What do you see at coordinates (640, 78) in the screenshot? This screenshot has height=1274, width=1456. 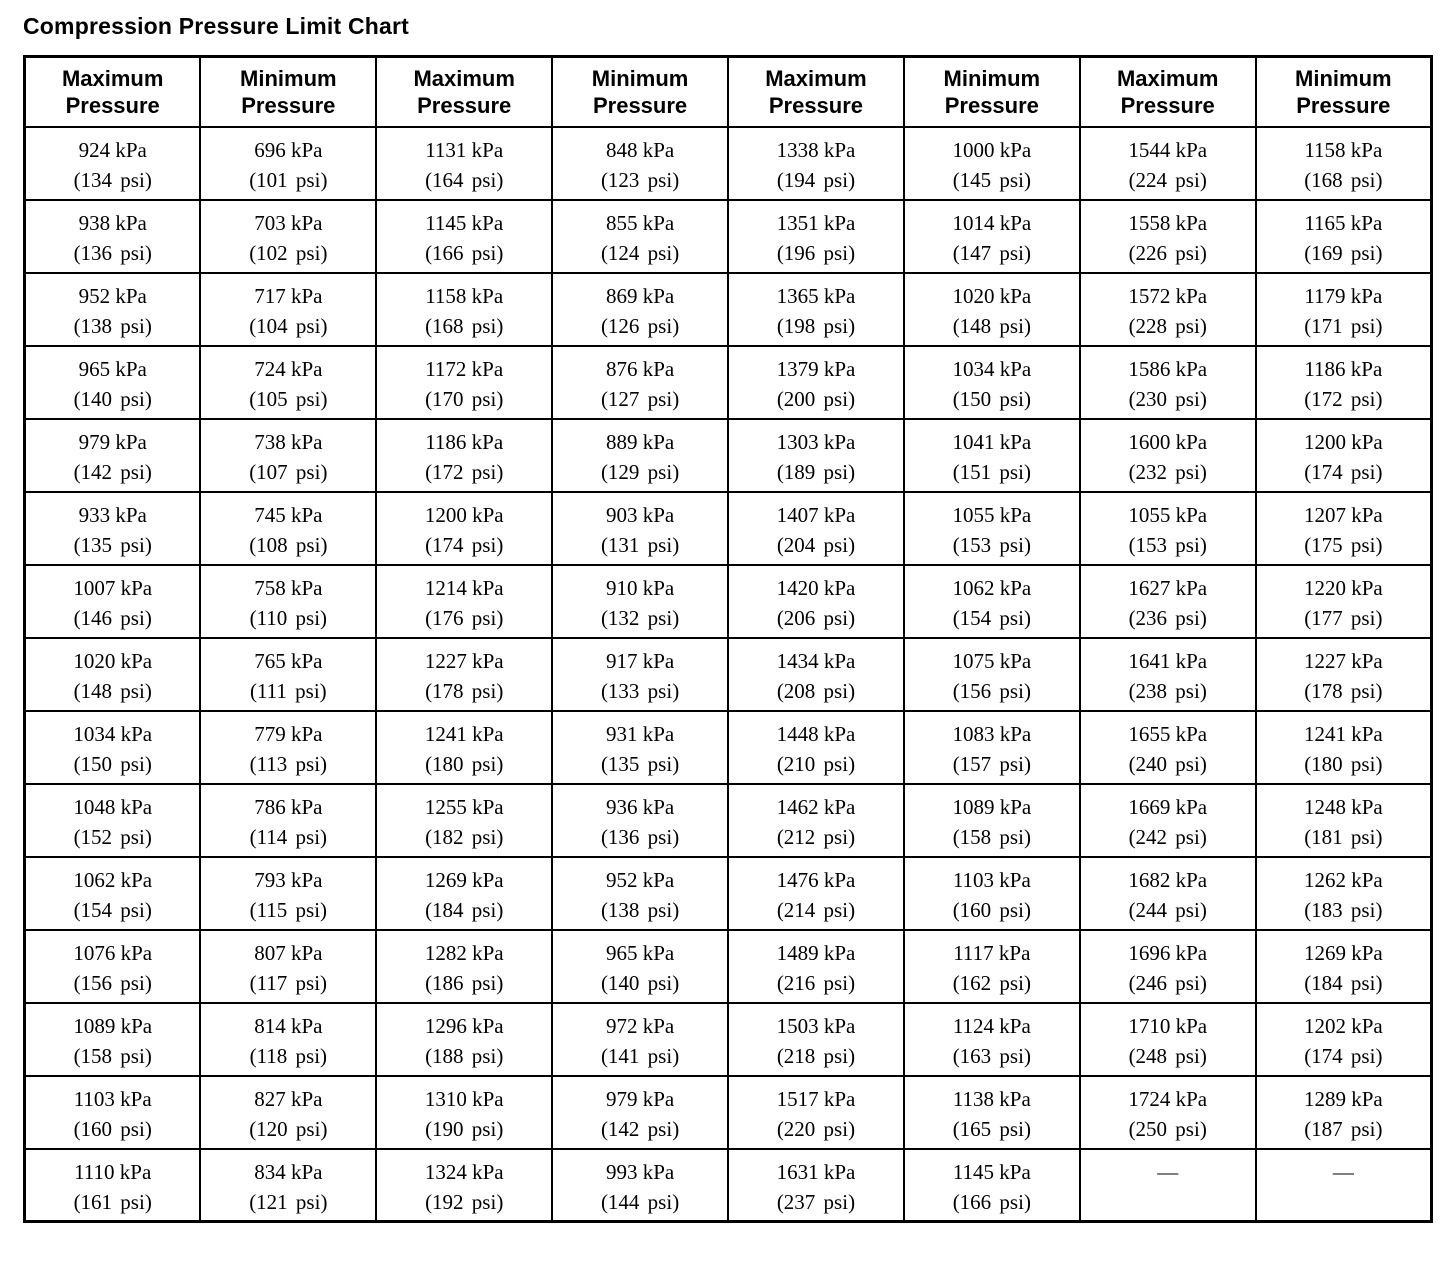 I see `column-header-line: Minimum` at bounding box center [640, 78].